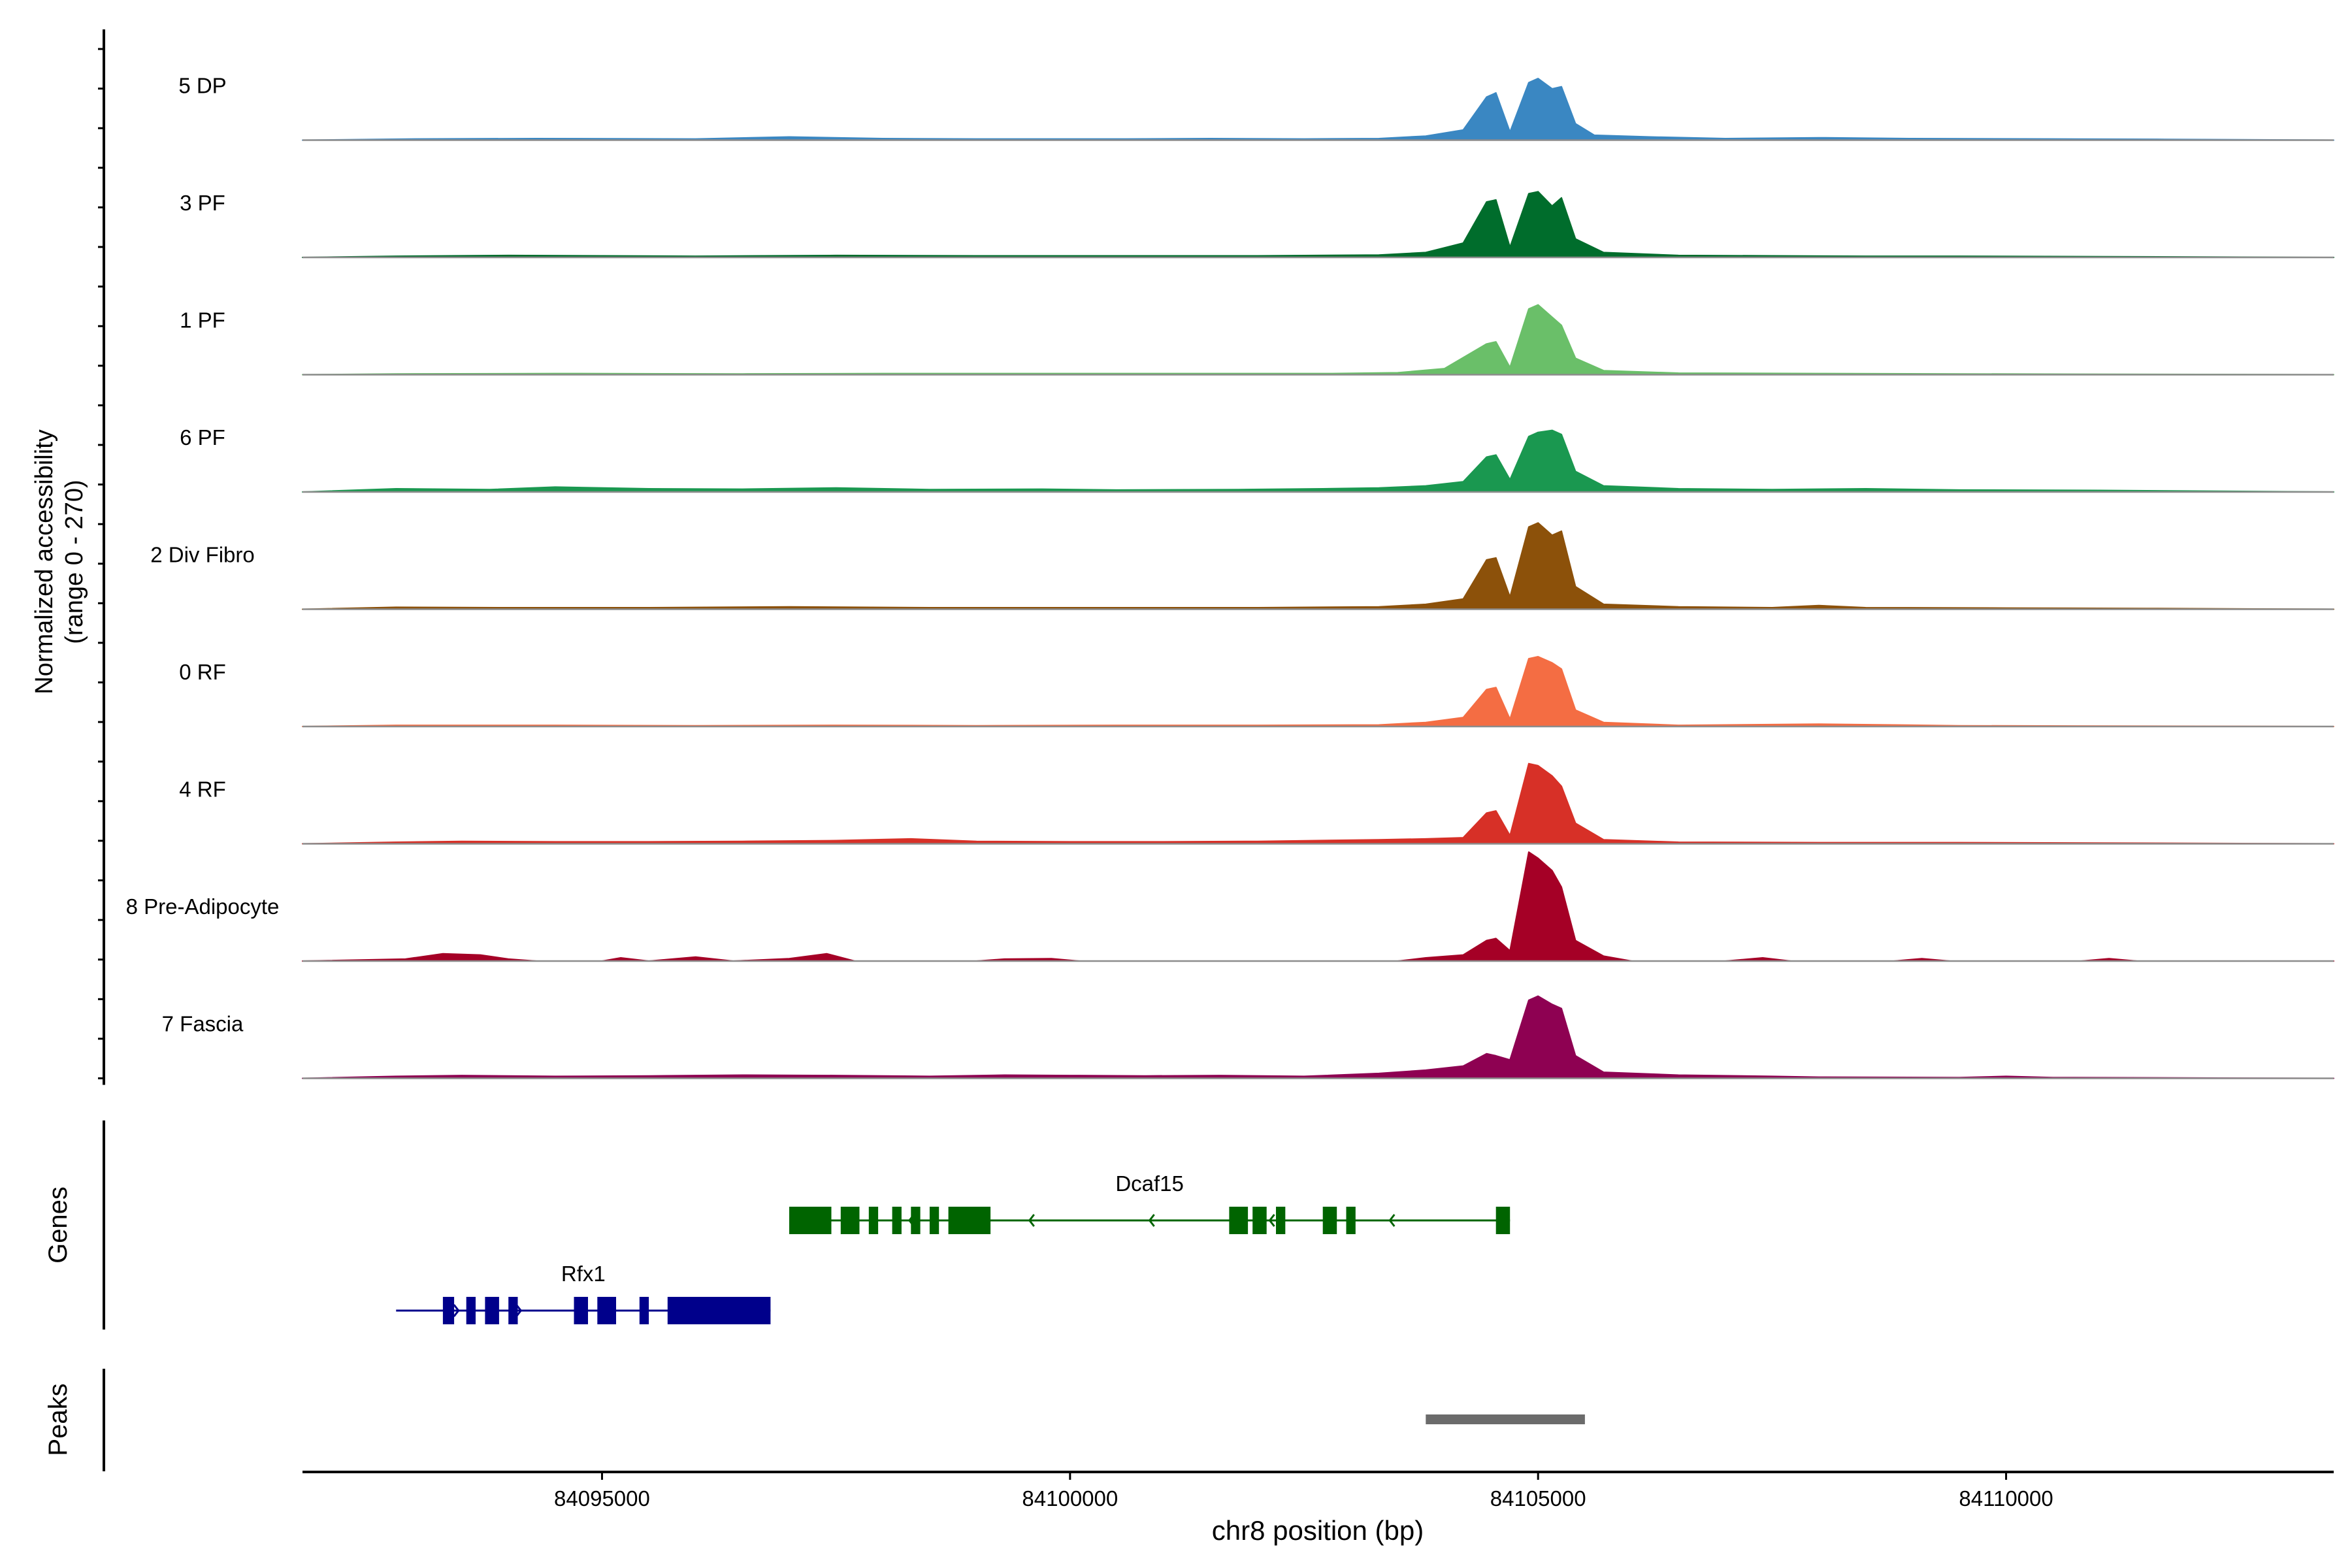  Describe the element at coordinates (953, 1247) in the screenshot. I see `genes-track: Rfx1 Dcaf15` at that location.